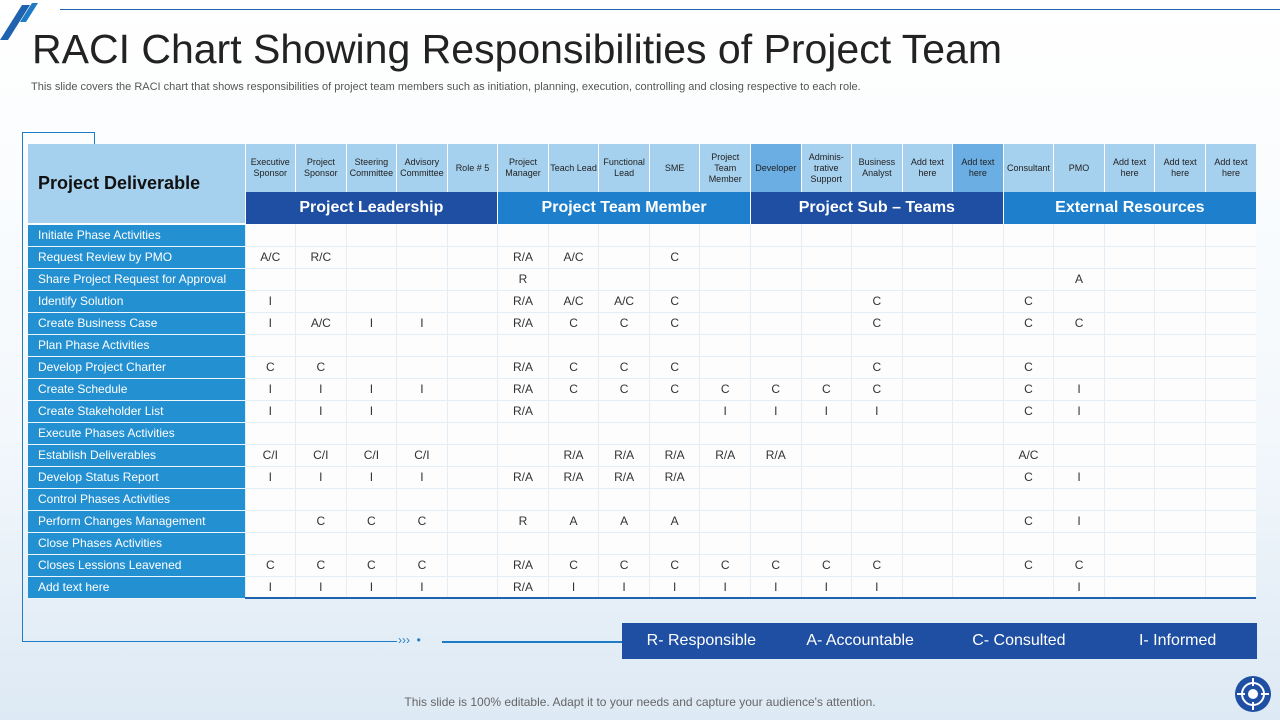  I want to click on role-header: Role # 5, so click(472, 168).